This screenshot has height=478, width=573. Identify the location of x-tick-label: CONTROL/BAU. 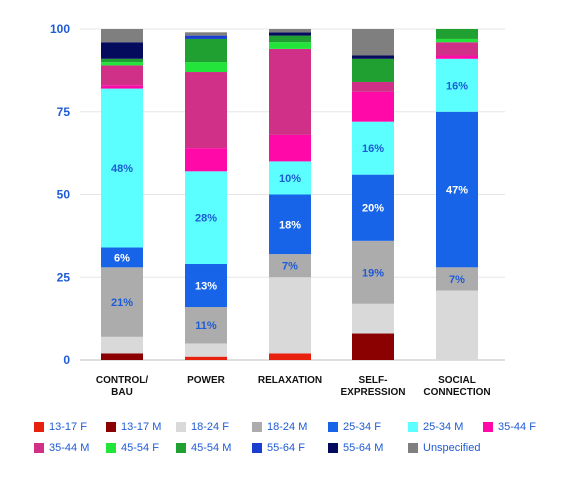
(122, 386).